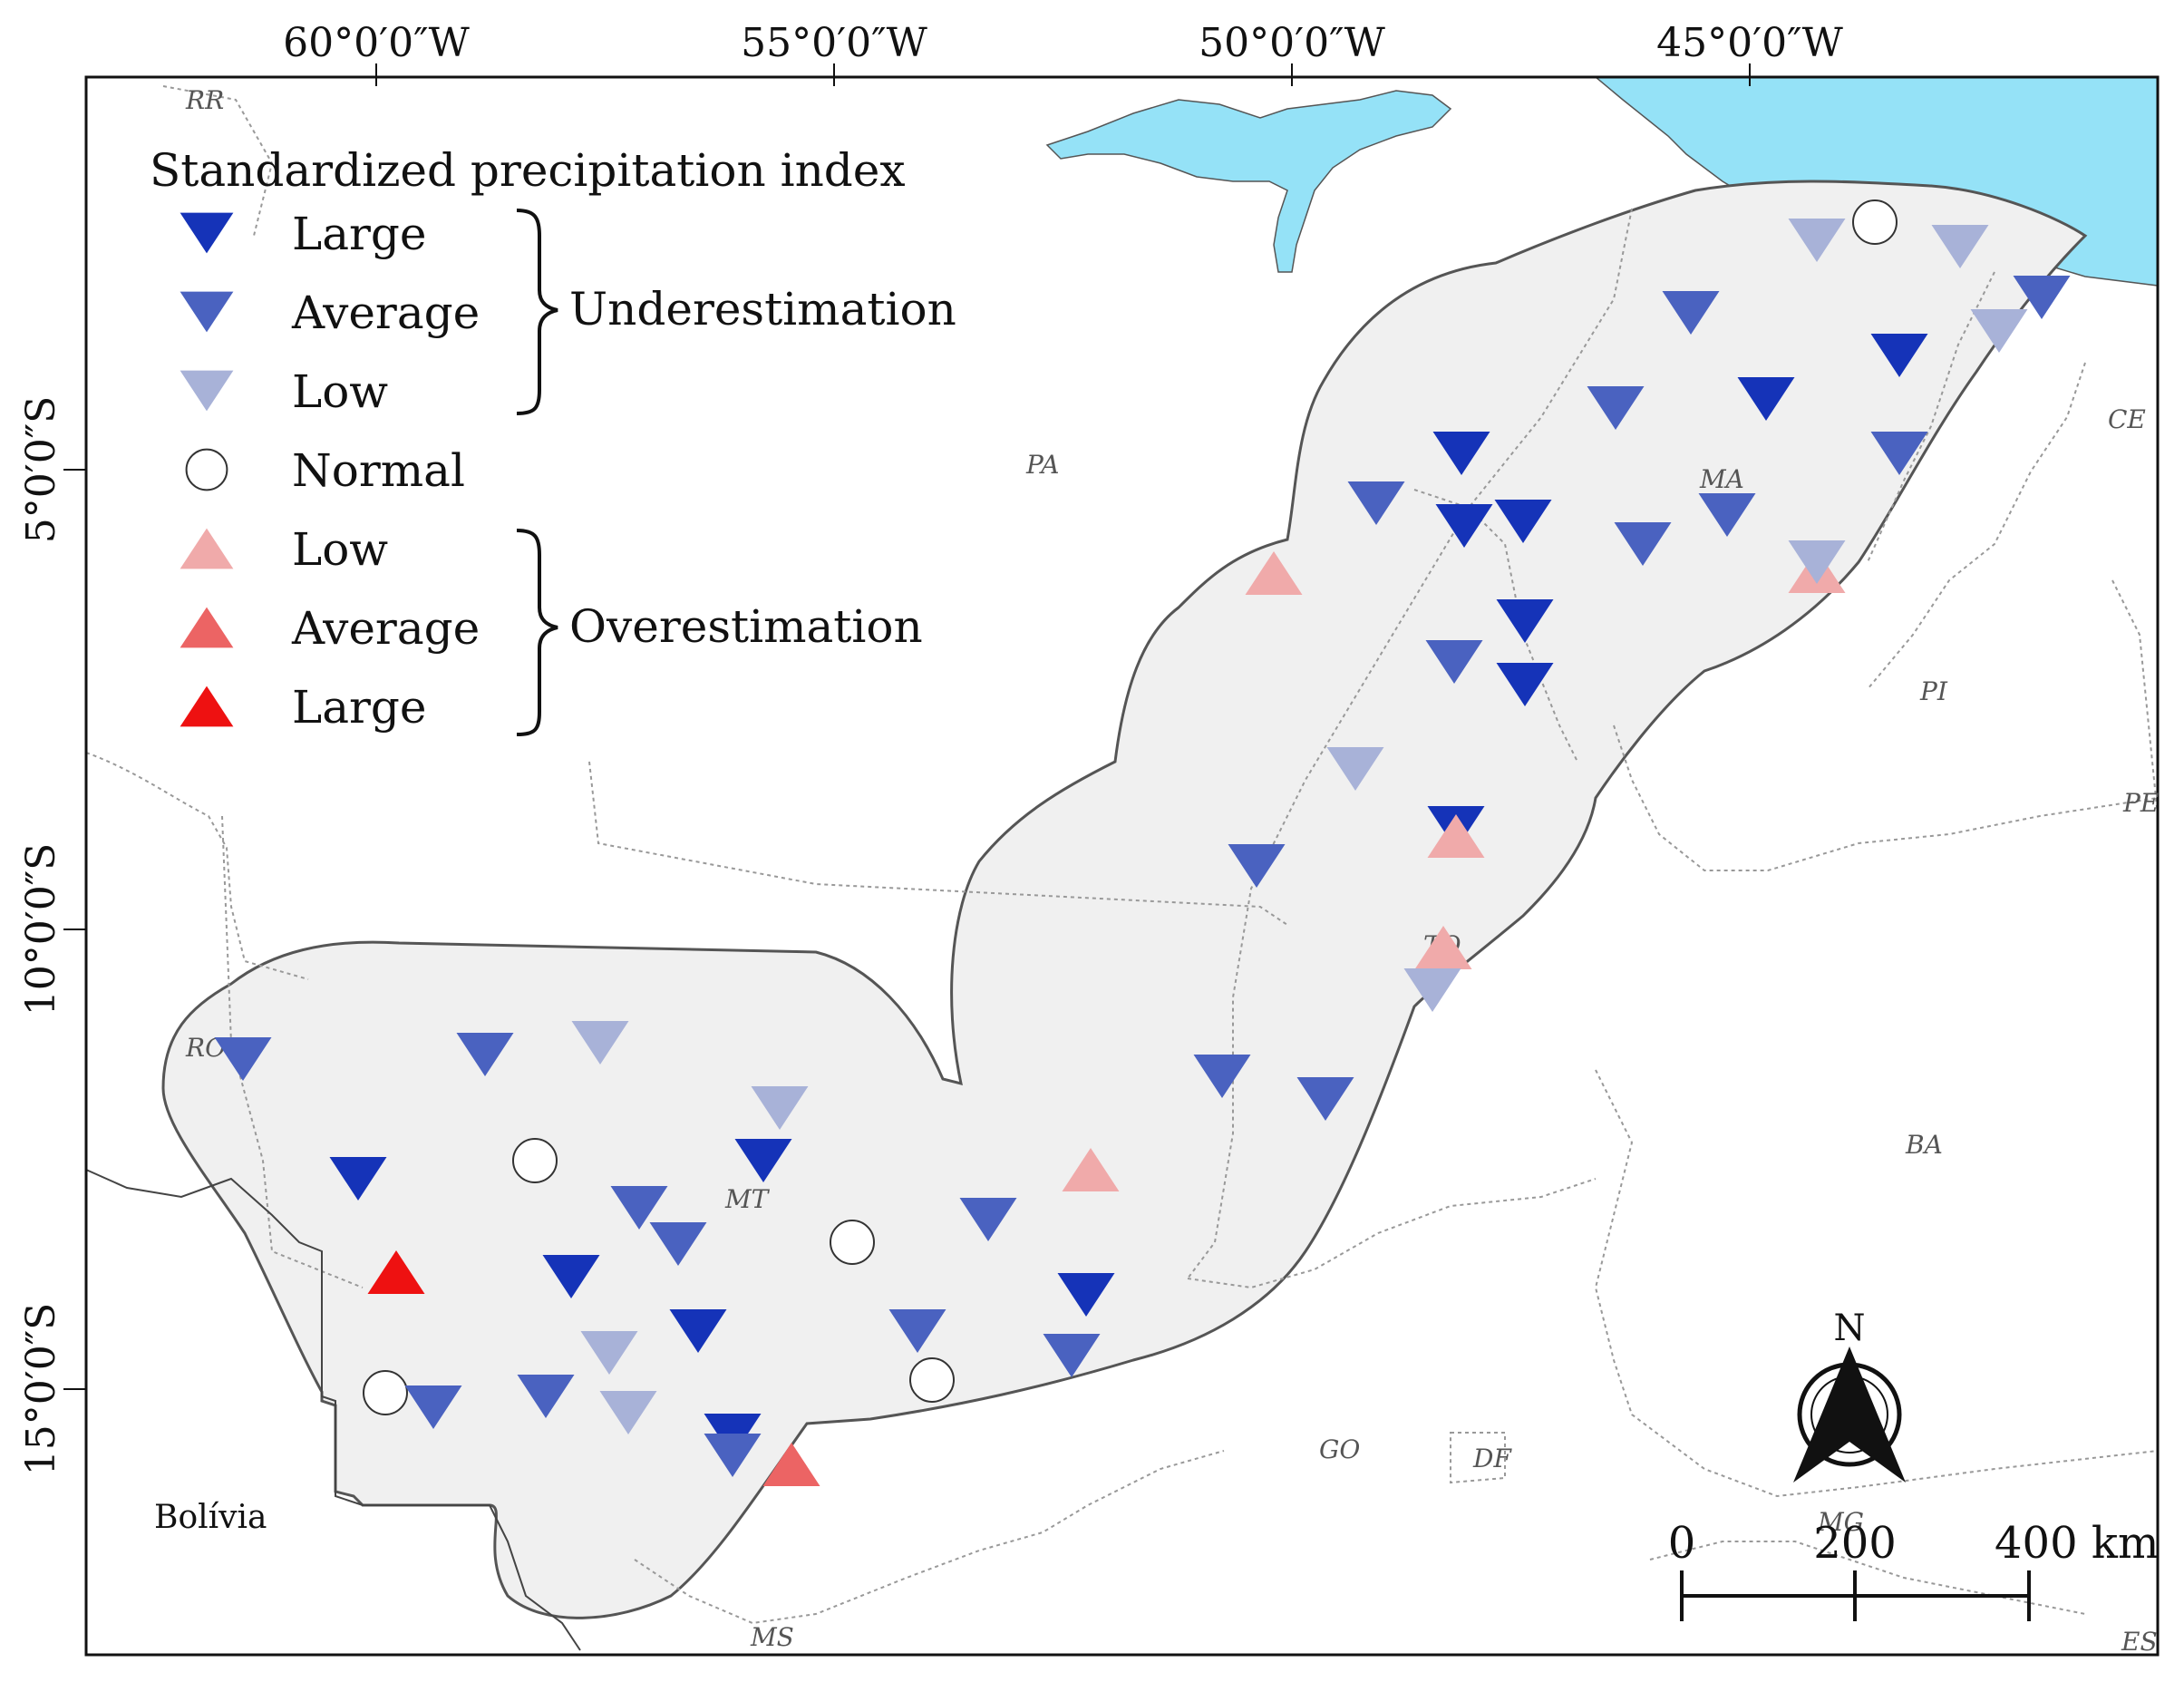 The height and width of the screenshot is (1682, 2184). I want to click on graticule-label-top: 60°0′0″W, so click(376, 43).